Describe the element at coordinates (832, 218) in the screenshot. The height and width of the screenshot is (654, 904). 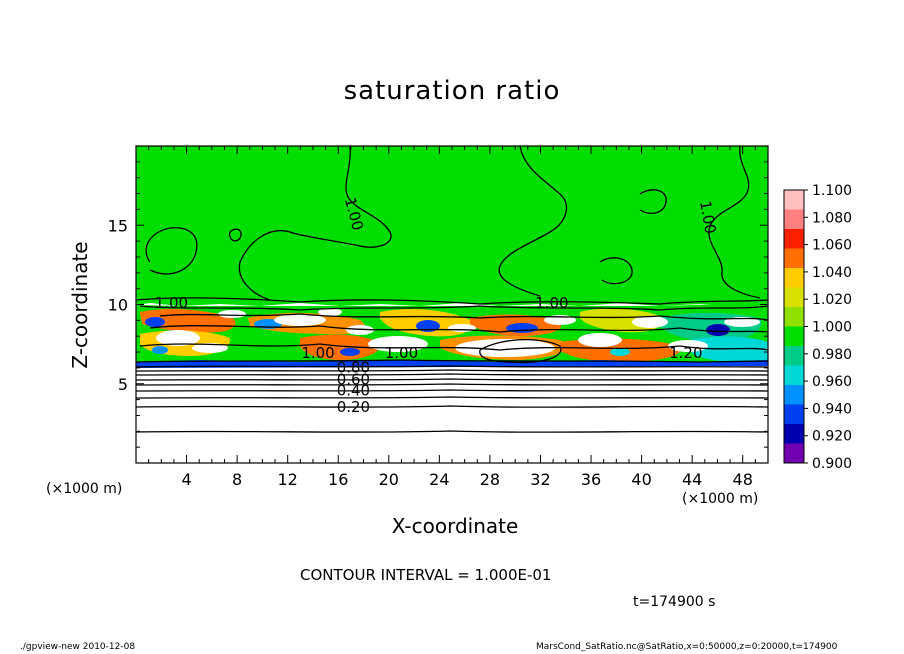
I see `colorbar-label: 1.080` at that location.